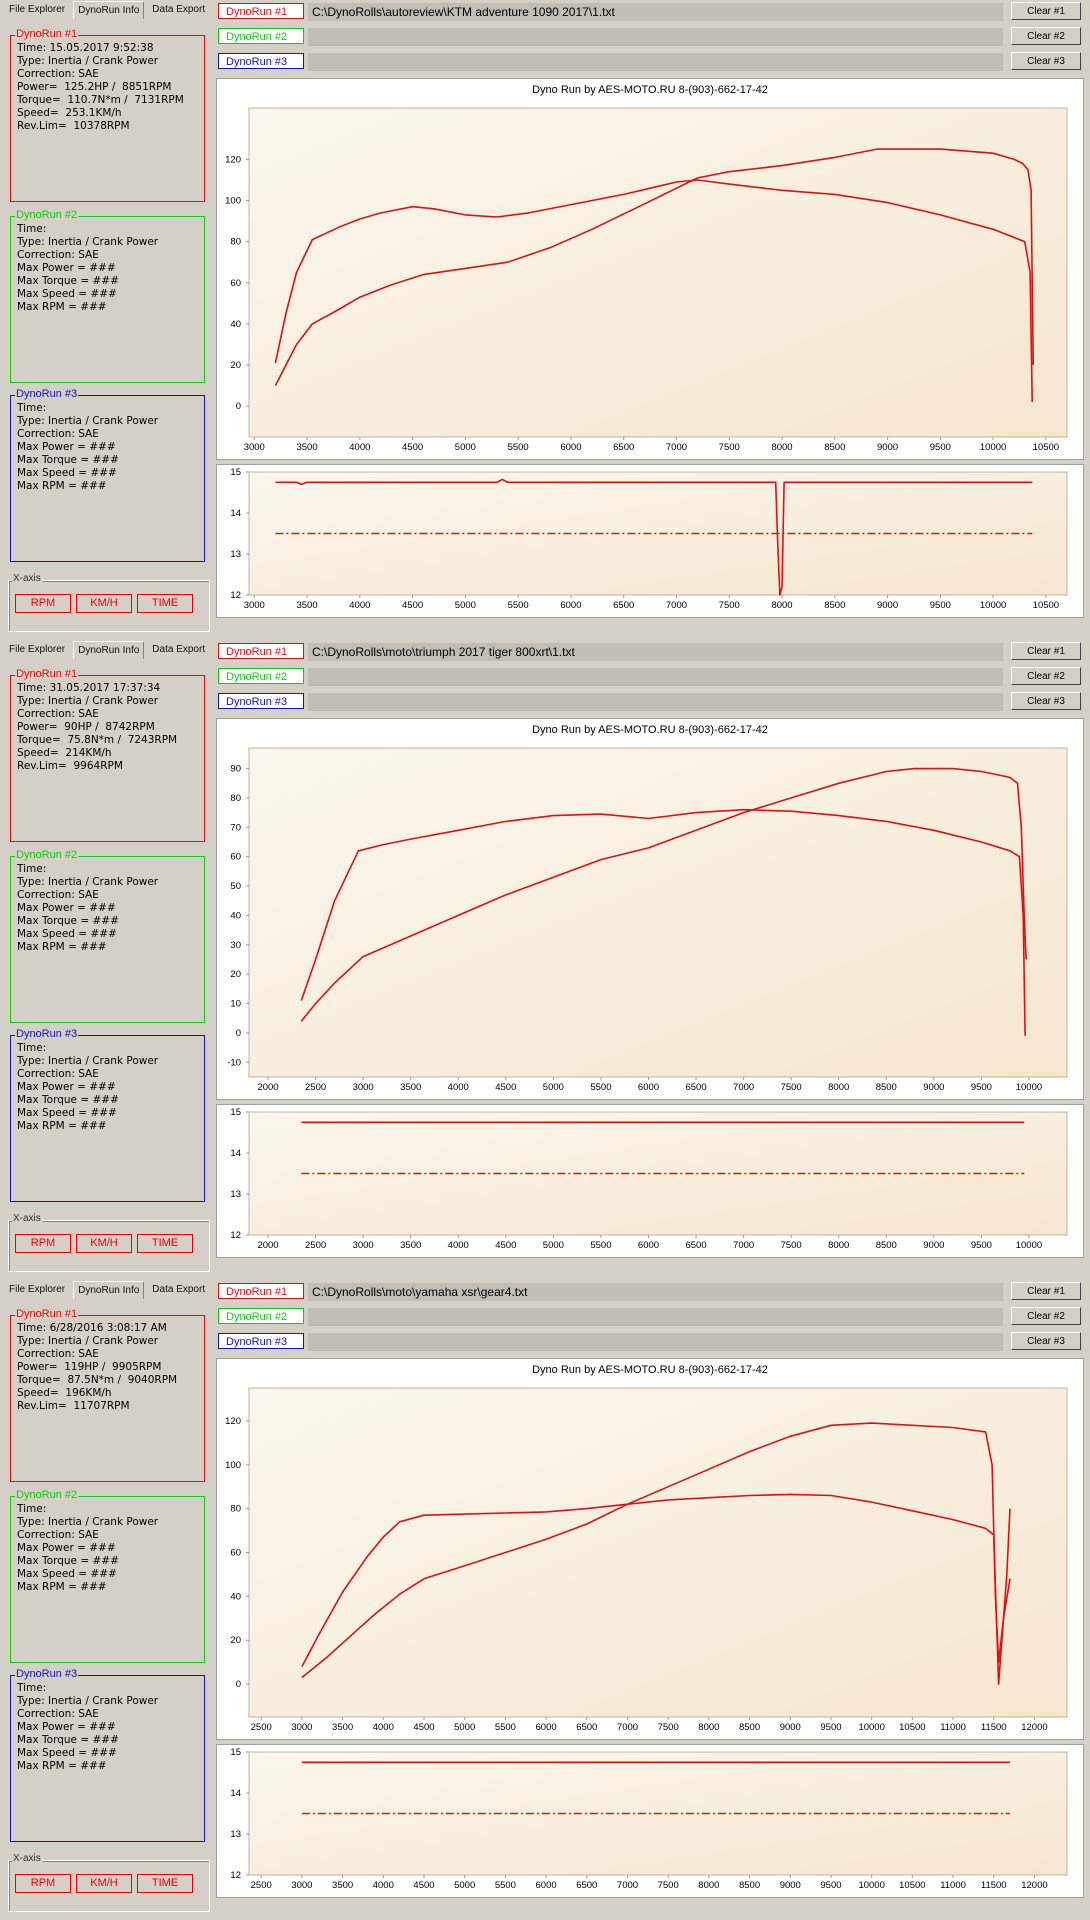 This screenshot has height=1920, width=1090. What do you see at coordinates (458, 1245) in the screenshot?
I see `x-tick-label: 4000` at bounding box center [458, 1245].